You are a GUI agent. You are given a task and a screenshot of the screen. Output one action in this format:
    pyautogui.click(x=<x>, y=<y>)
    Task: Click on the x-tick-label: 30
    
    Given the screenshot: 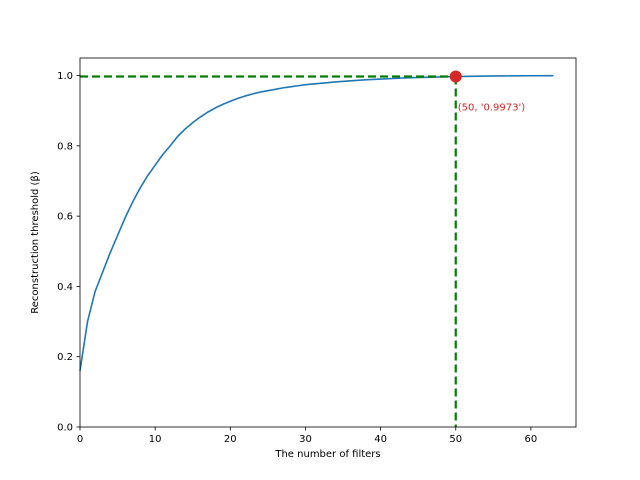 What is the action you would take?
    pyautogui.click(x=305, y=439)
    